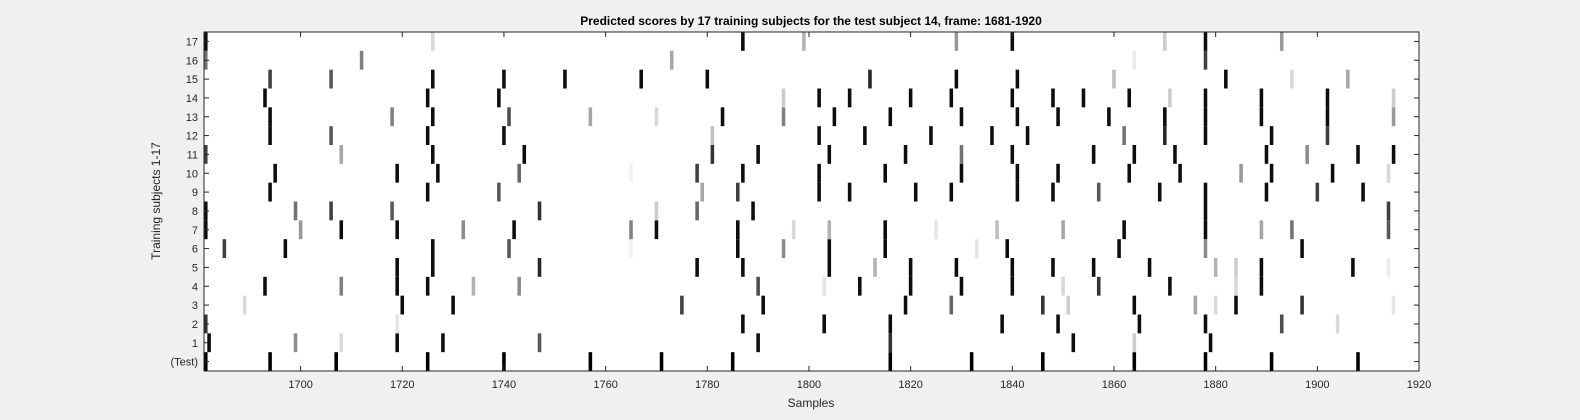  Describe the element at coordinates (192, 118) in the screenshot. I see `y-tick-label: 13` at that location.